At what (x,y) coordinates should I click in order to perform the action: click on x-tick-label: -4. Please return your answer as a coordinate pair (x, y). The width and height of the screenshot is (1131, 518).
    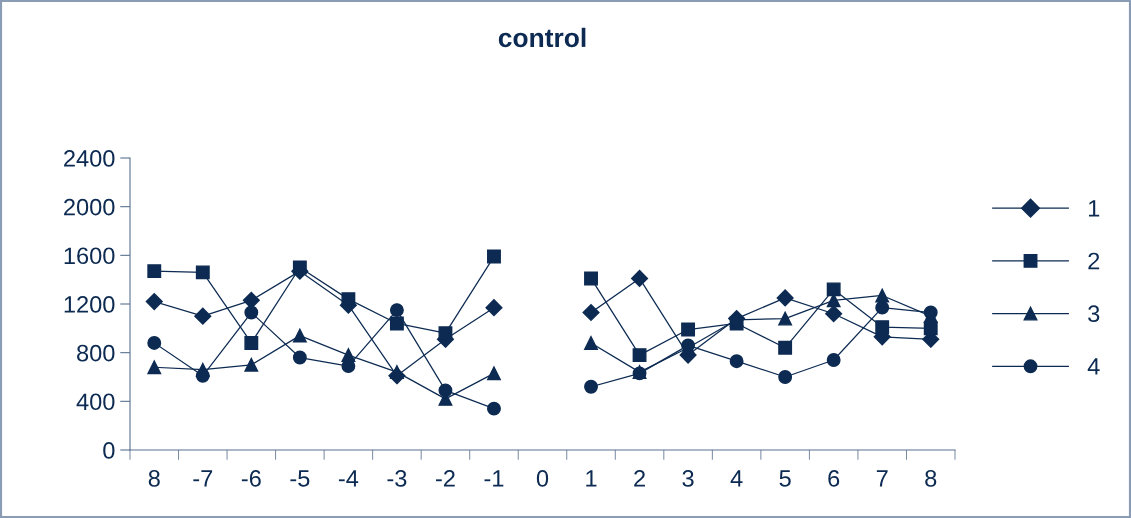
    Looking at the image, I should click on (348, 478).